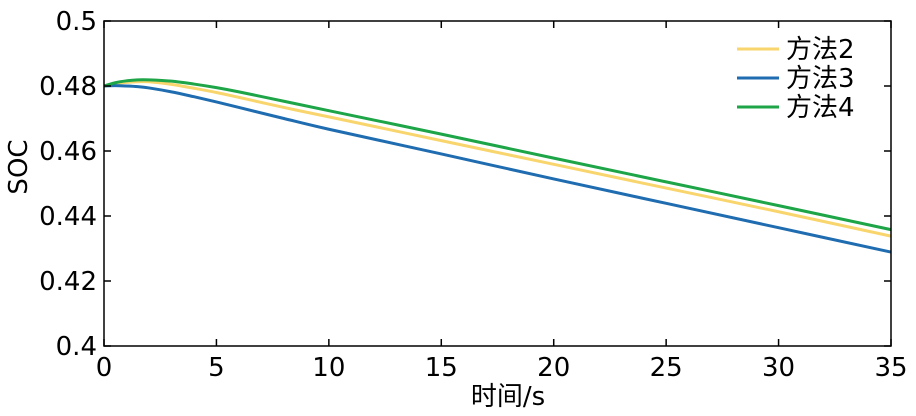 Image resolution: width=916 pixels, height=416 pixels. Describe the element at coordinates (216, 368) in the screenshot. I see `x-tick-label: 5` at that location.